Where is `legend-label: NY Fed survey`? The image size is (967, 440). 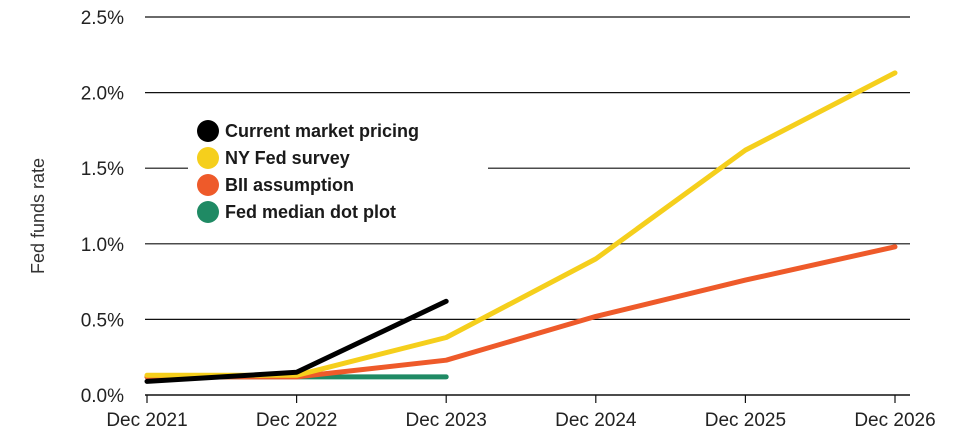 legend-label: NY Fed survey is located at coordinates (287, 158).